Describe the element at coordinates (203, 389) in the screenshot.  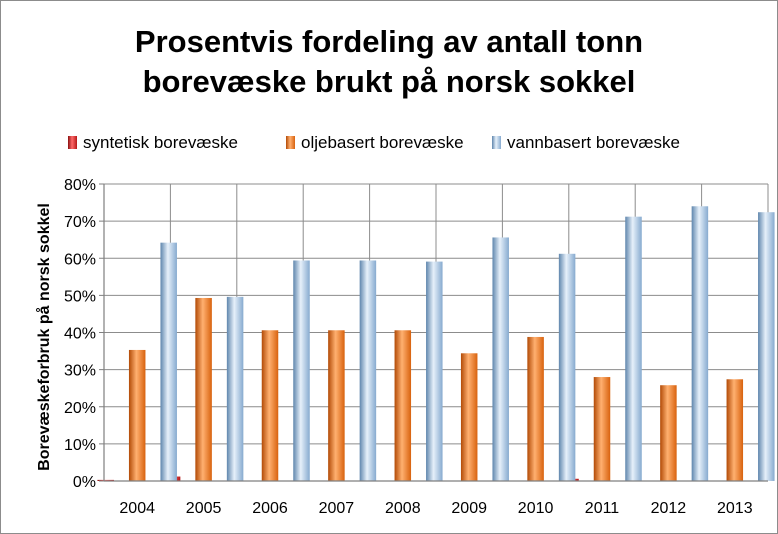
I see `bar-oljebasert-borevæske-2005` at that location.